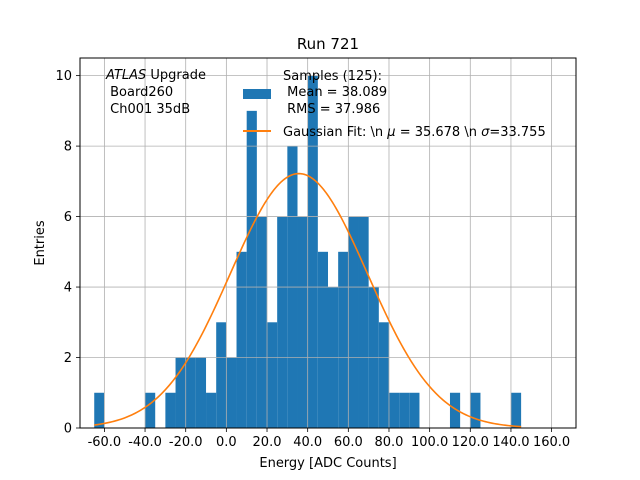  I want to click on legend-fit-label: Gaussian Fit: \n μ = 35.678 \n σ=33.755, so click(414, 132).